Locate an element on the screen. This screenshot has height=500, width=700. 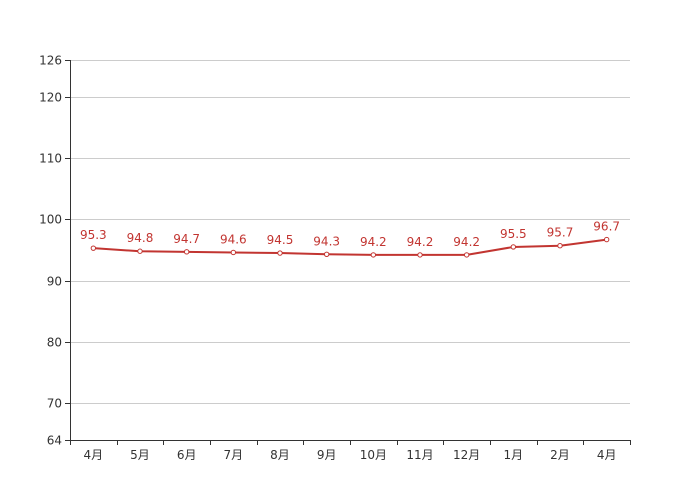
y-tick-label: 80 is located at coordinates (54, 343).